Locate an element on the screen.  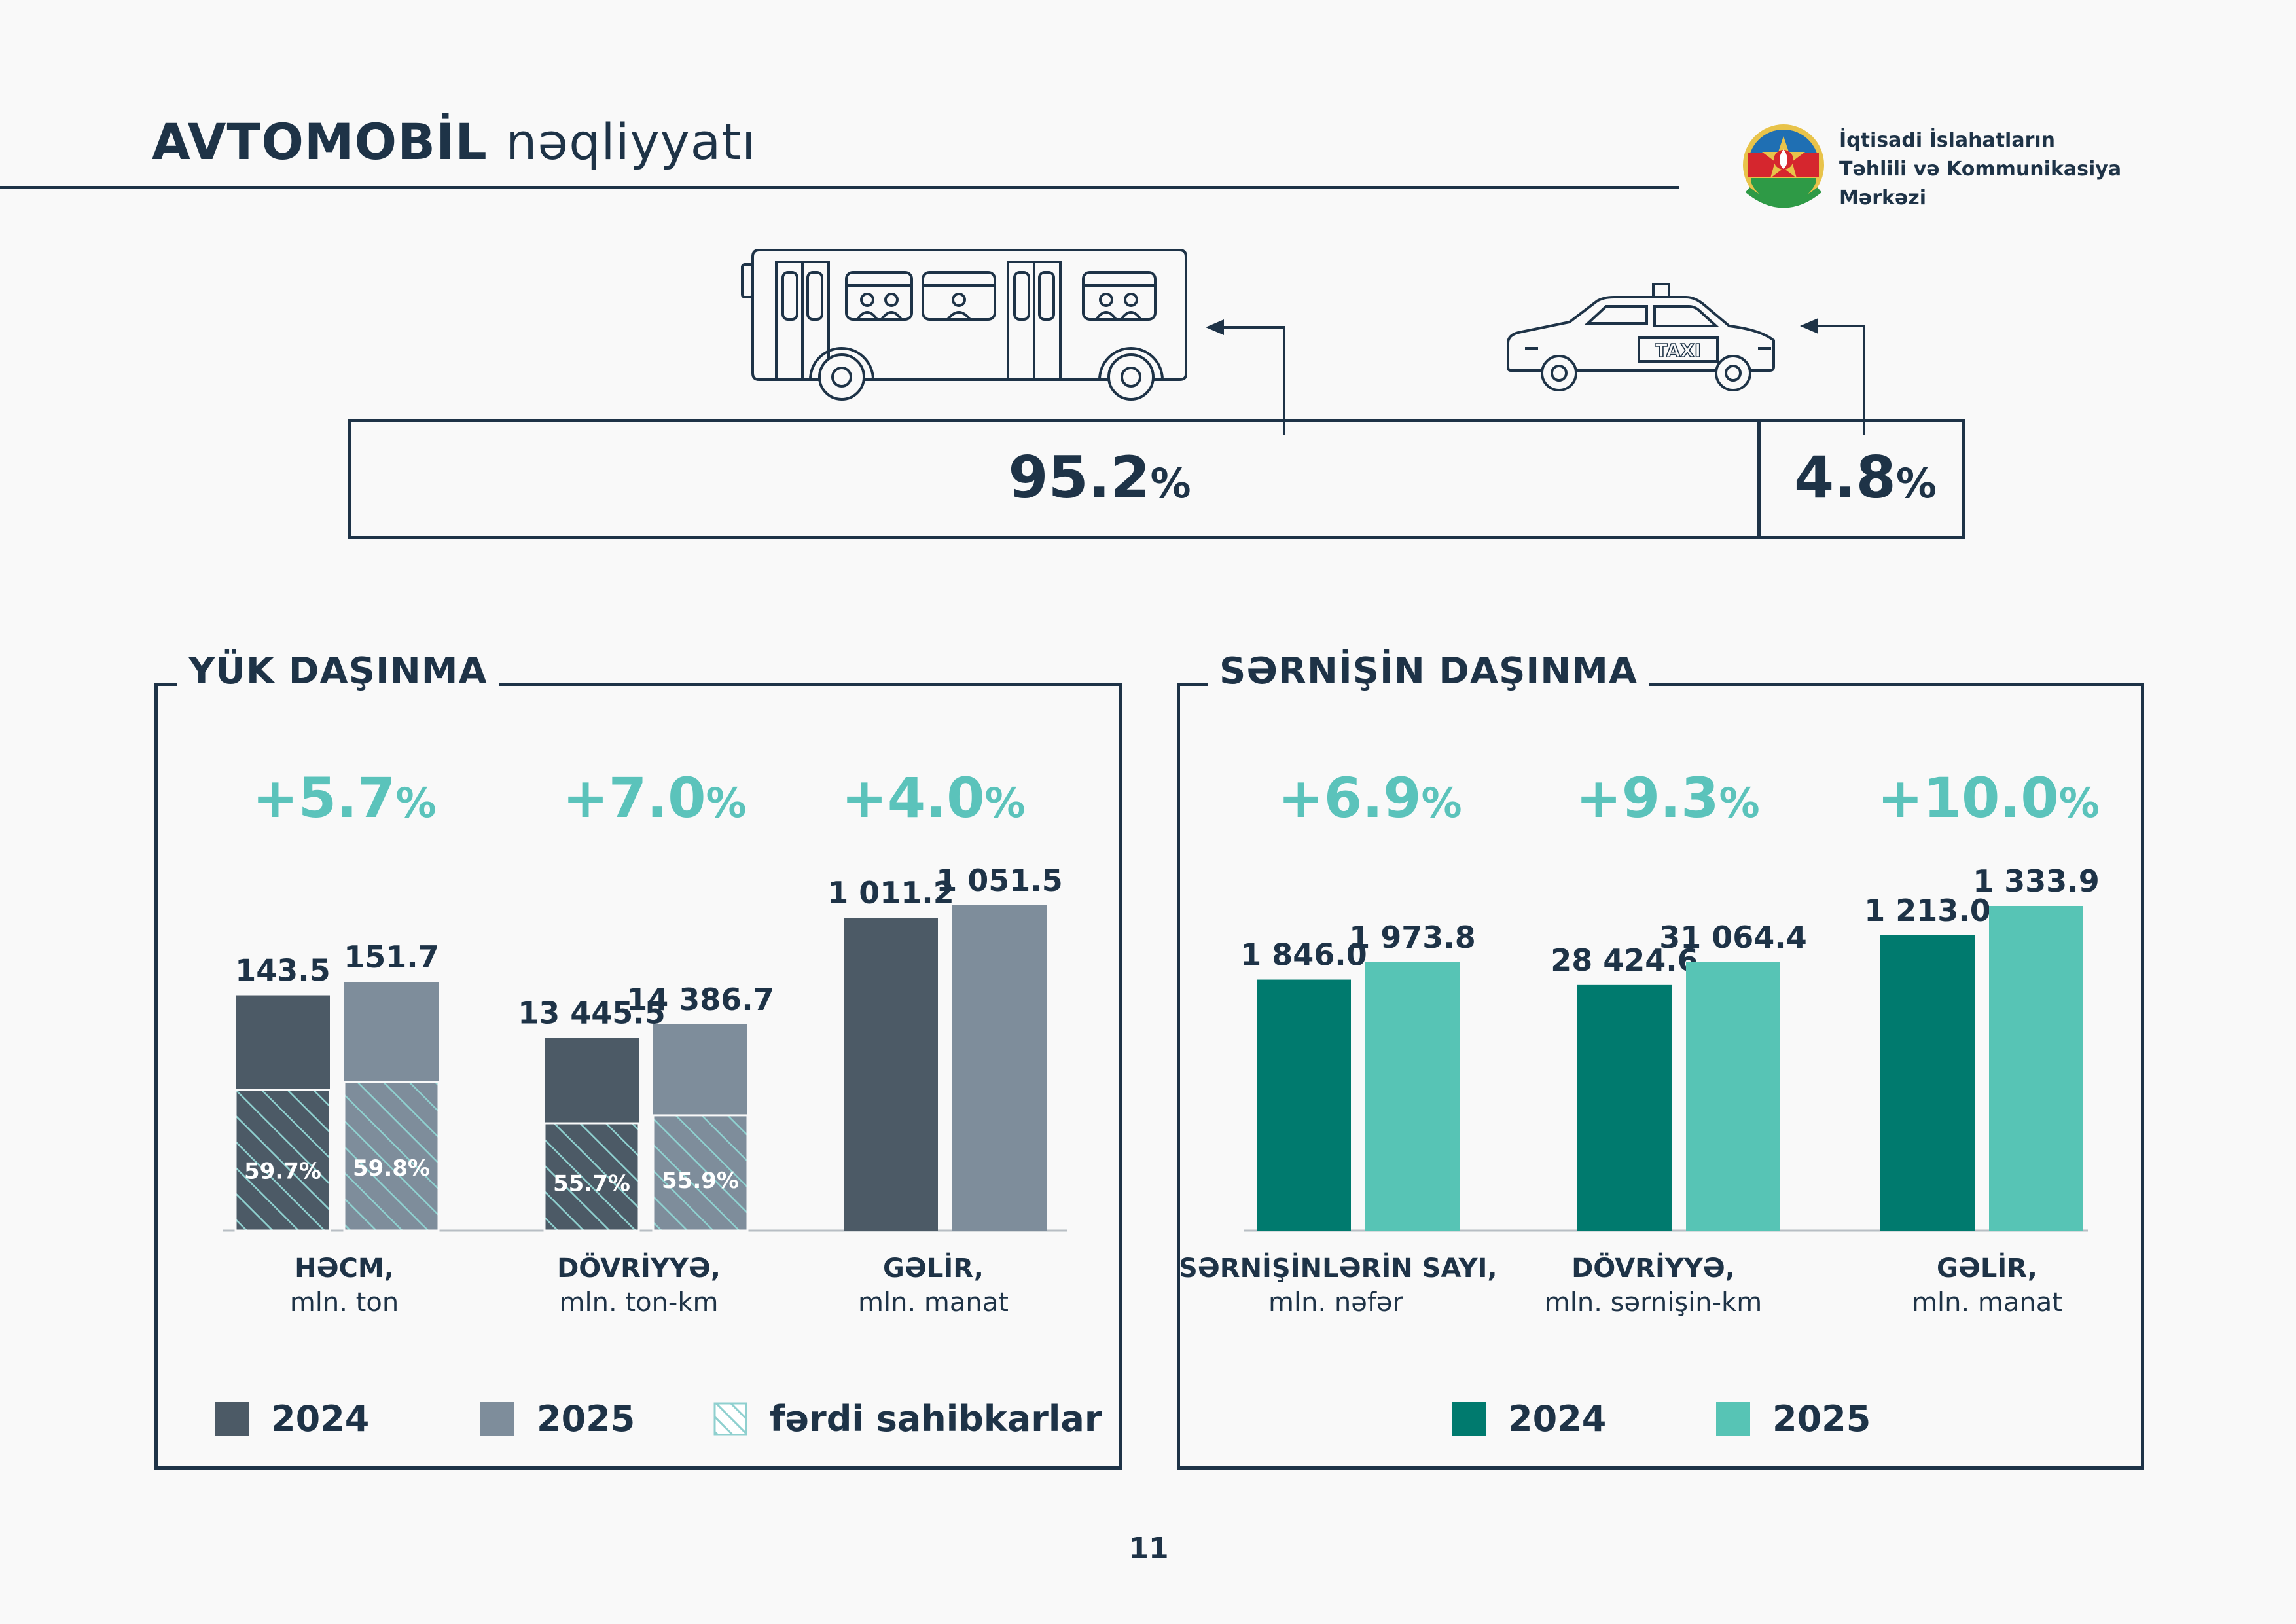
passenger-panel-title: SƏRNİŞİN DAŞINMA is located at coordinates (1429, 671).